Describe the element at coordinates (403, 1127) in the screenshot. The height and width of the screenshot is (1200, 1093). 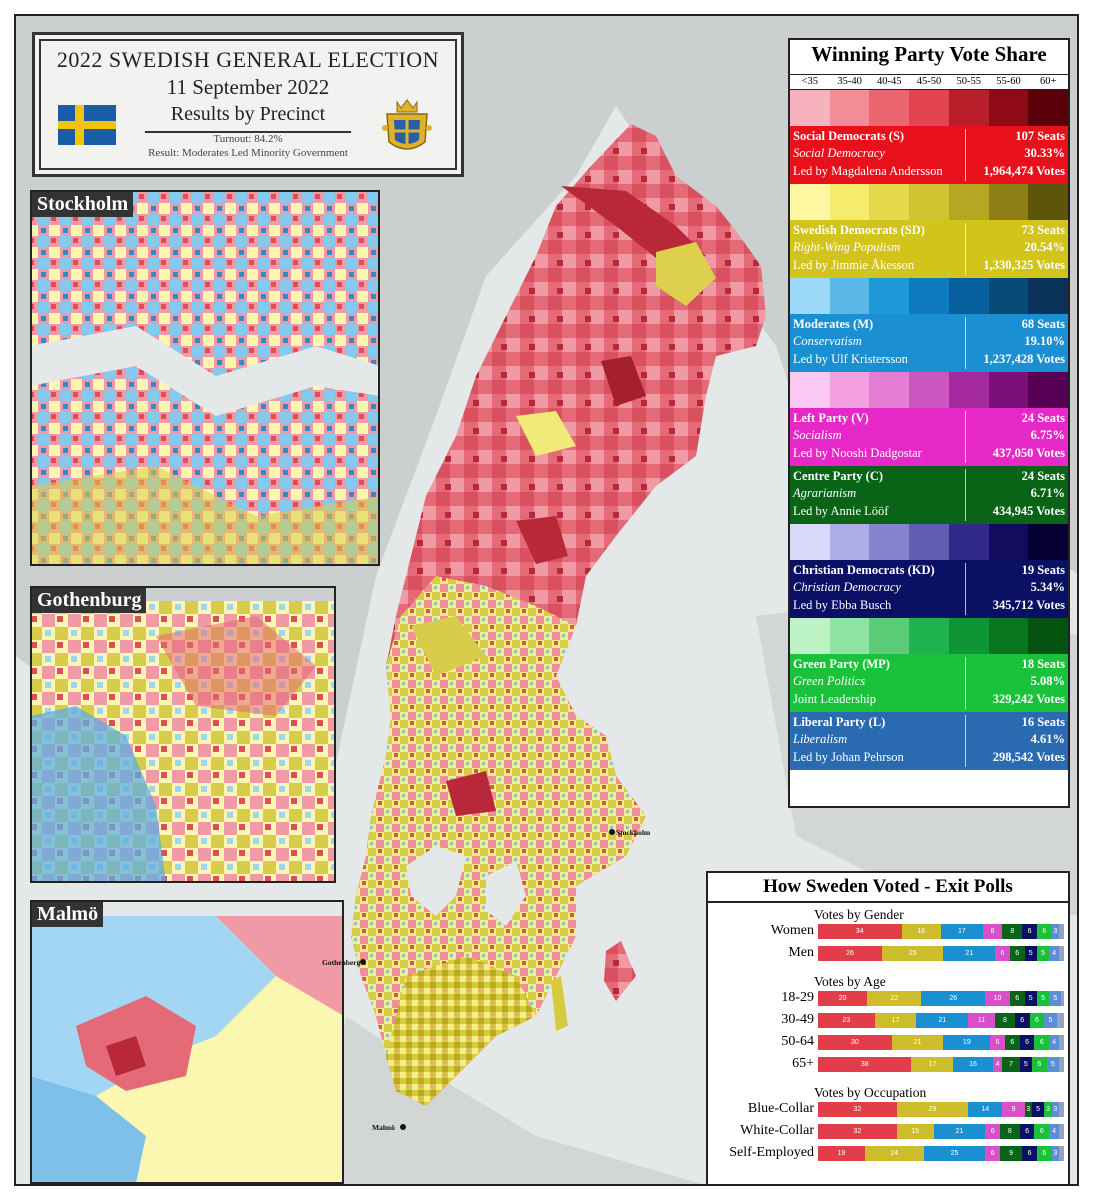
I see `malmo-marker` at that location.